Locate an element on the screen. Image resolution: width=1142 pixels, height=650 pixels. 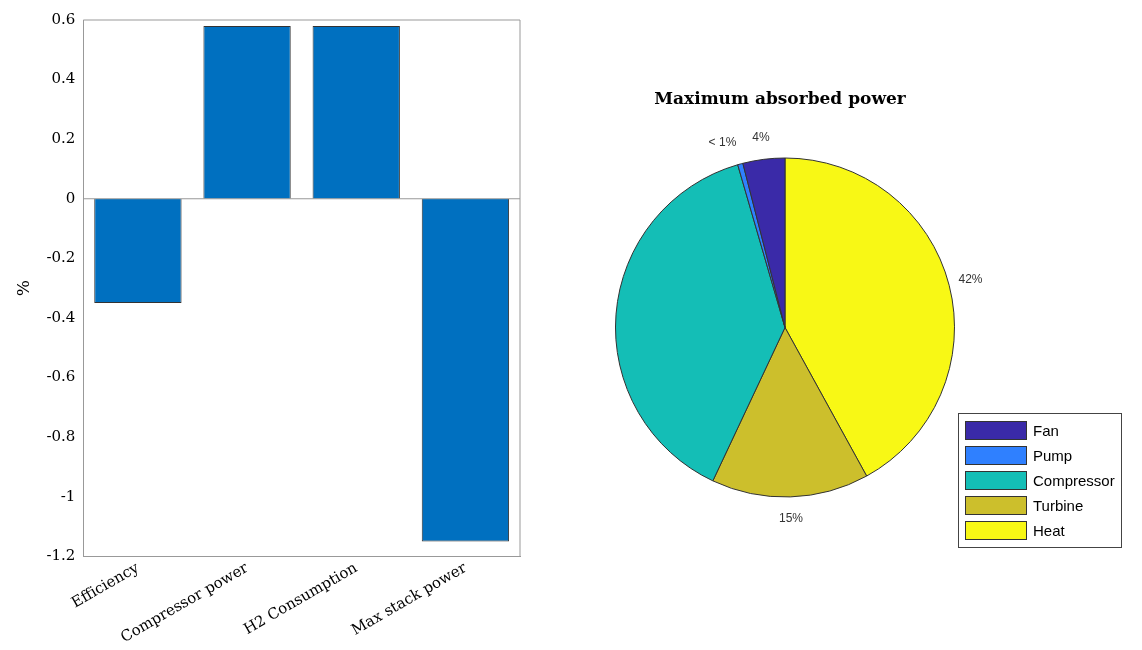
data-label: < 1% is located at coordinates (722, 142).